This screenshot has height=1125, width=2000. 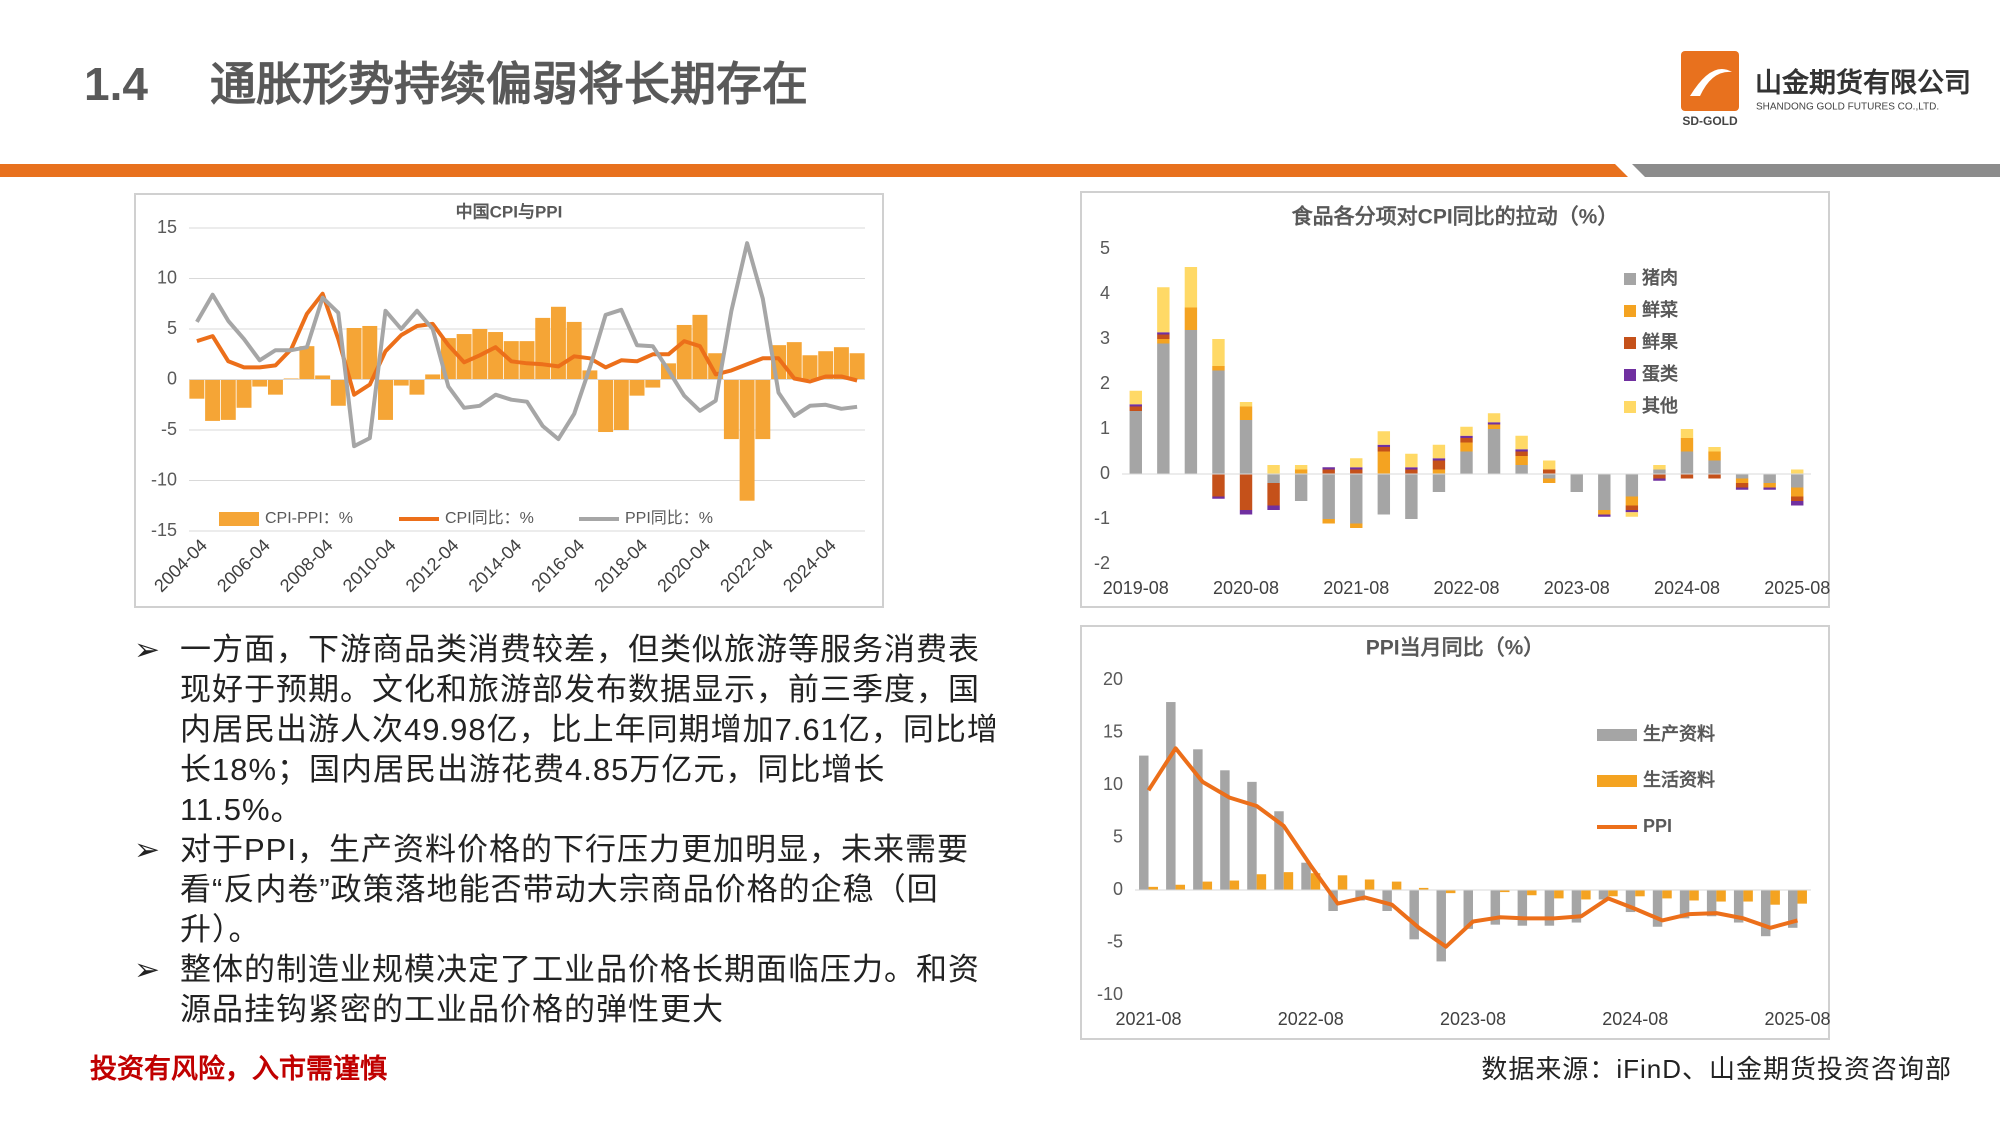 I want to click on logo-name: 山金期货有限公司, so click(x=1863, y=82).